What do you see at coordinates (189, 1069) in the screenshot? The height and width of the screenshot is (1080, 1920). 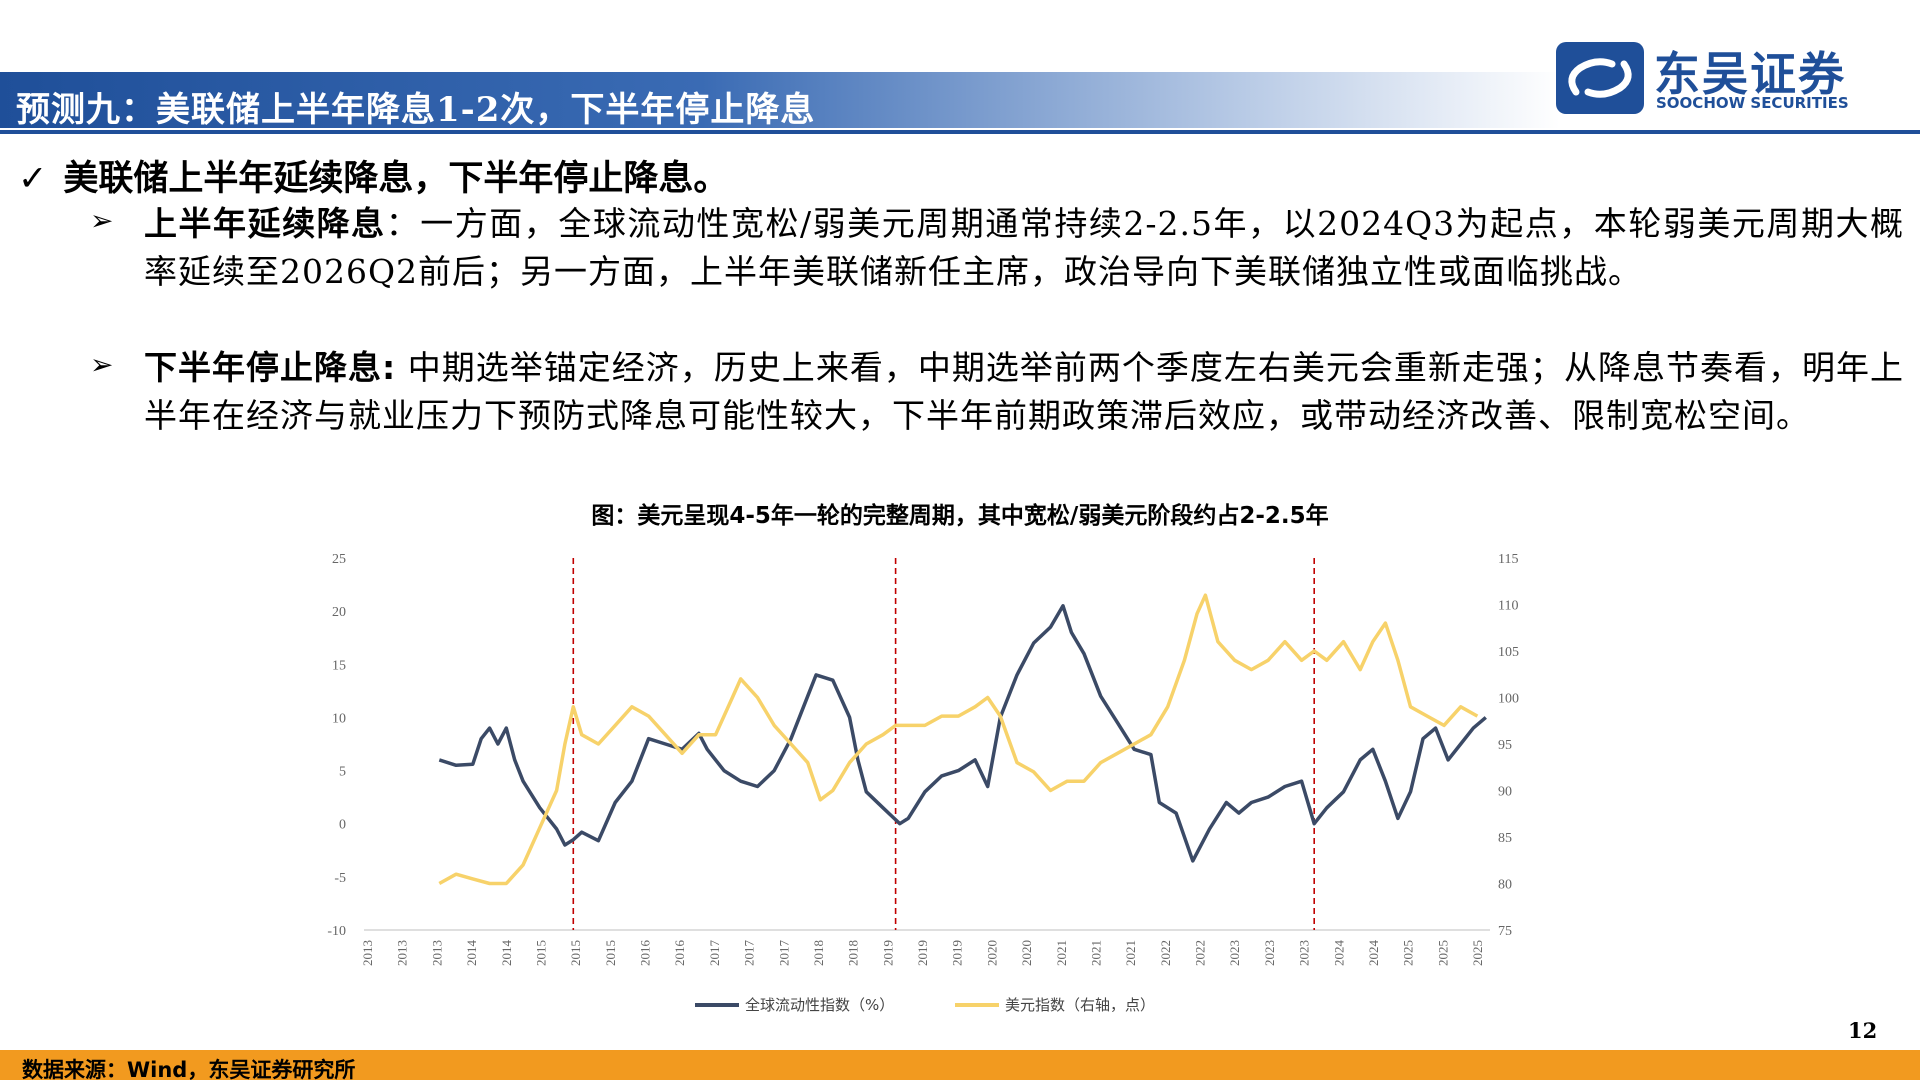 I see `data-source: 数据来源：Wind，东吴证券研究所` at bounding box center [189, 1069].